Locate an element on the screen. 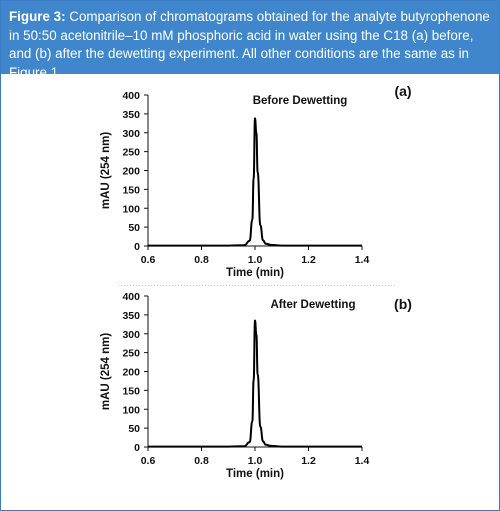  panel-label: (b) is located at coordinates (403, 304).